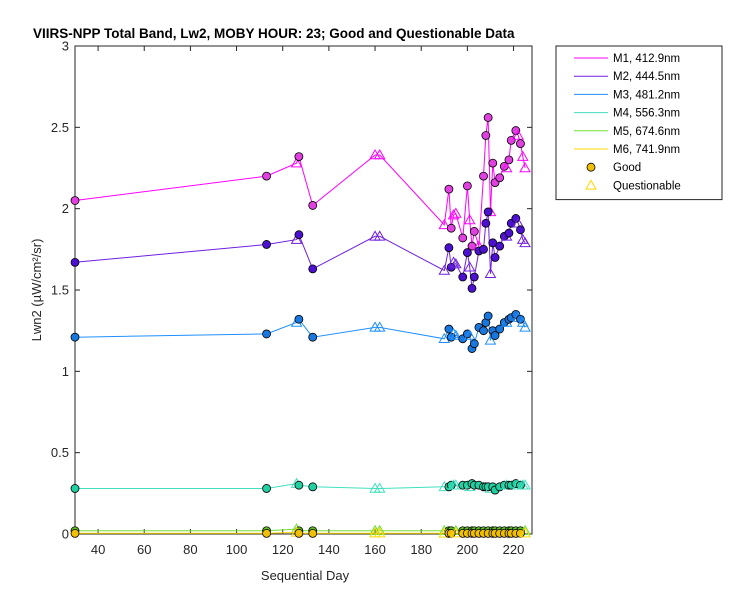  I want to click on y-tick-label: 0, so click(65, 534).